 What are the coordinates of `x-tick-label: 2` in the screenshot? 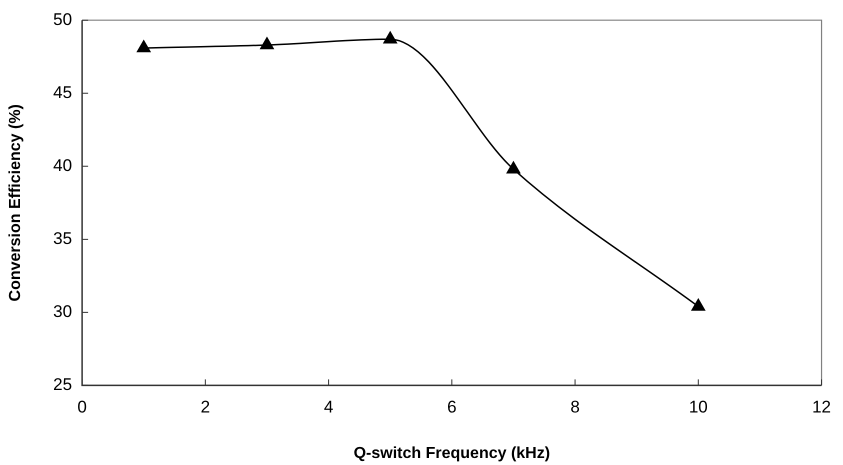 It's located at (205, 406).